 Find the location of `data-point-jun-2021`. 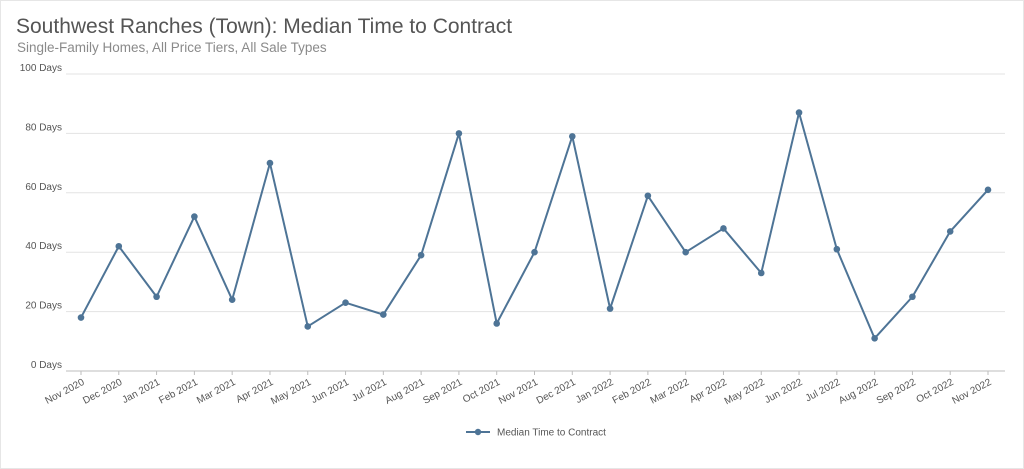

data-point-jun-2021 is located at coordinates (345, 302).